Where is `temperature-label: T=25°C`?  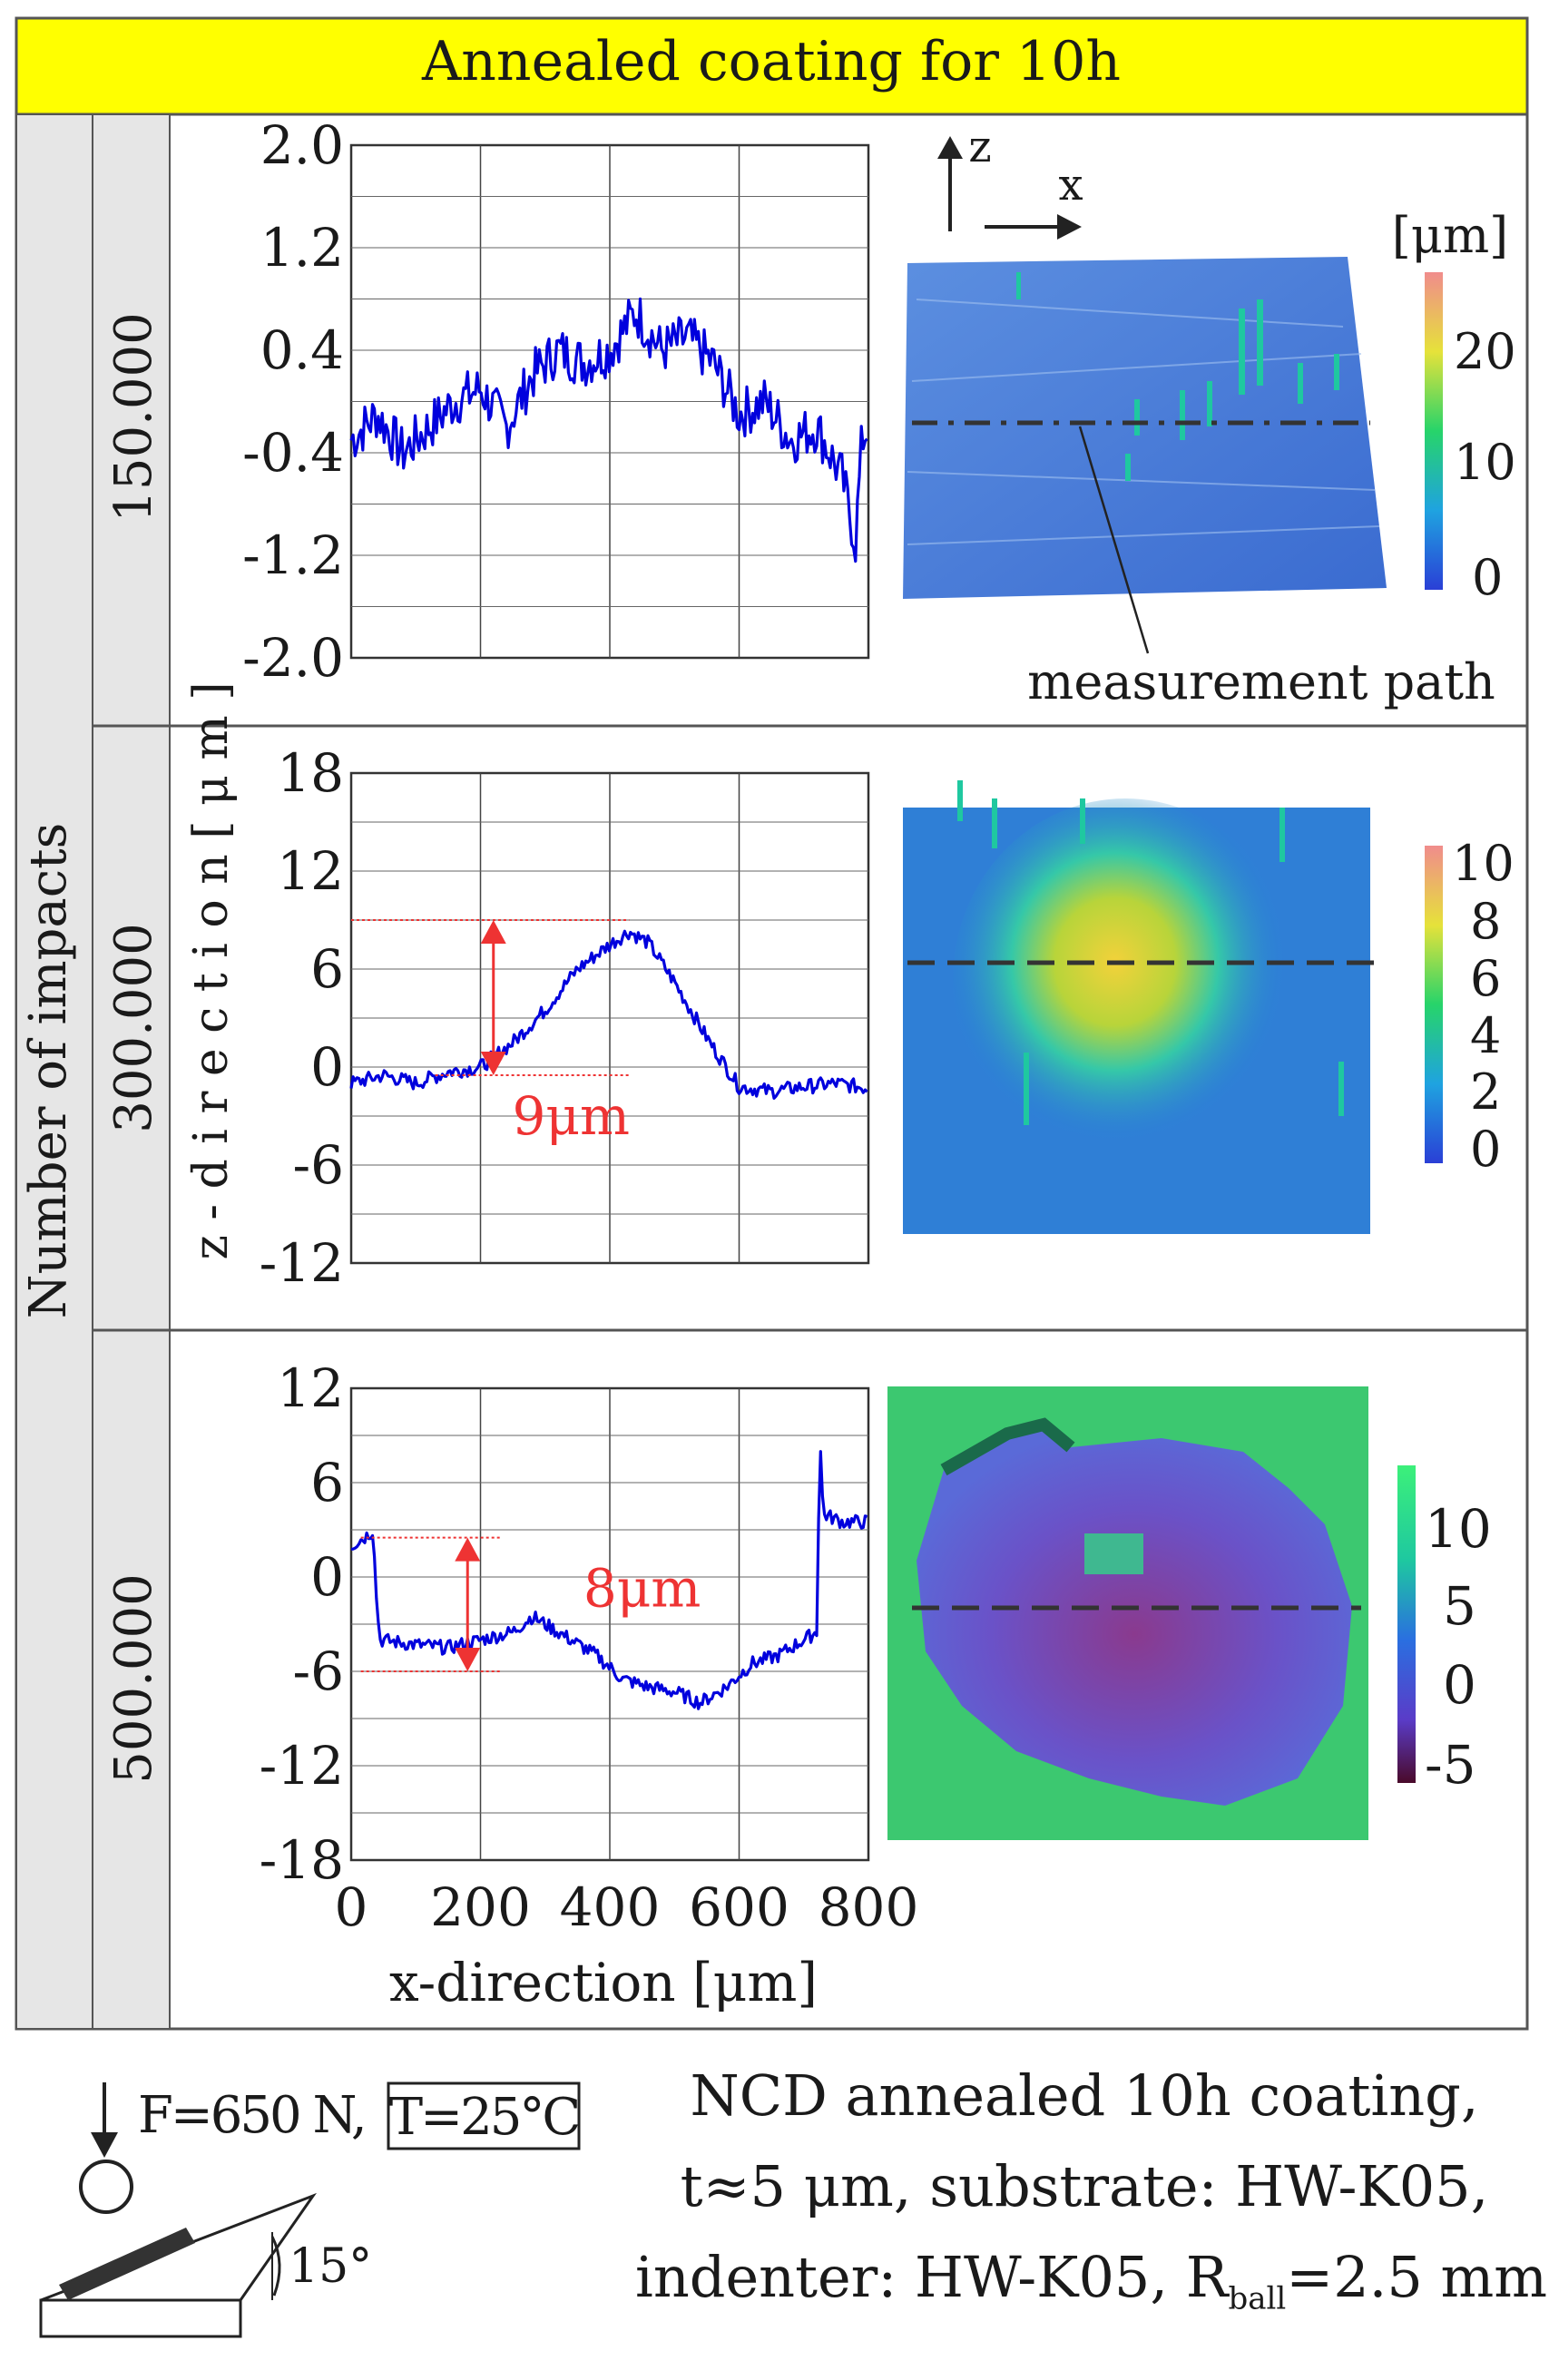
temperature-label: T=25°C is located at coordinates (484, 2117).